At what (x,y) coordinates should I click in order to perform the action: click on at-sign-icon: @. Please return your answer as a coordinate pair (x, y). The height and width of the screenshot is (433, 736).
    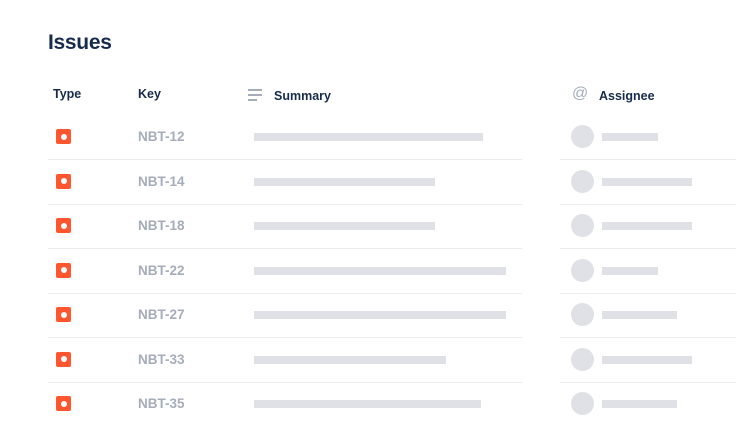
    Looking at the image, I should click on (580, 93).